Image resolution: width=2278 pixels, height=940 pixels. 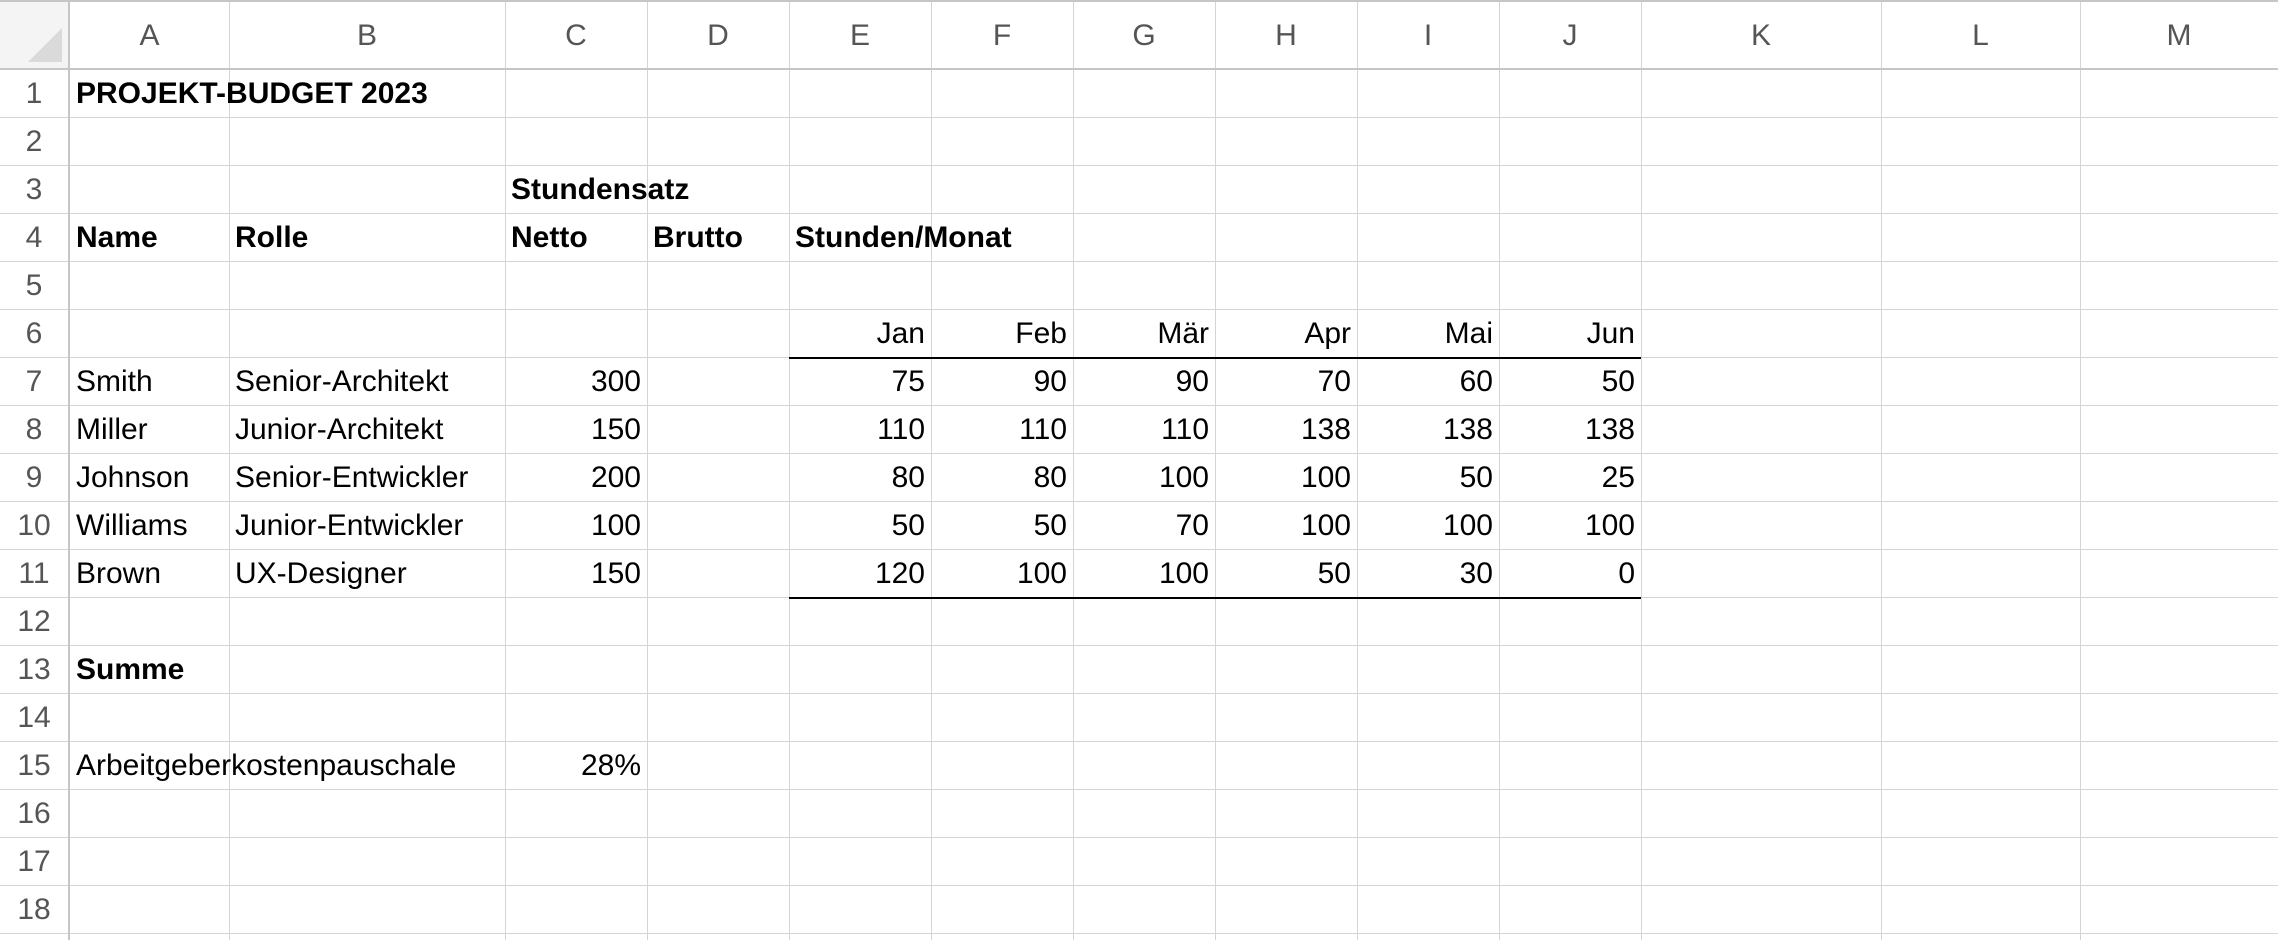 I want to click on cell-c11-rate: 150, so click(x=615, y=573).